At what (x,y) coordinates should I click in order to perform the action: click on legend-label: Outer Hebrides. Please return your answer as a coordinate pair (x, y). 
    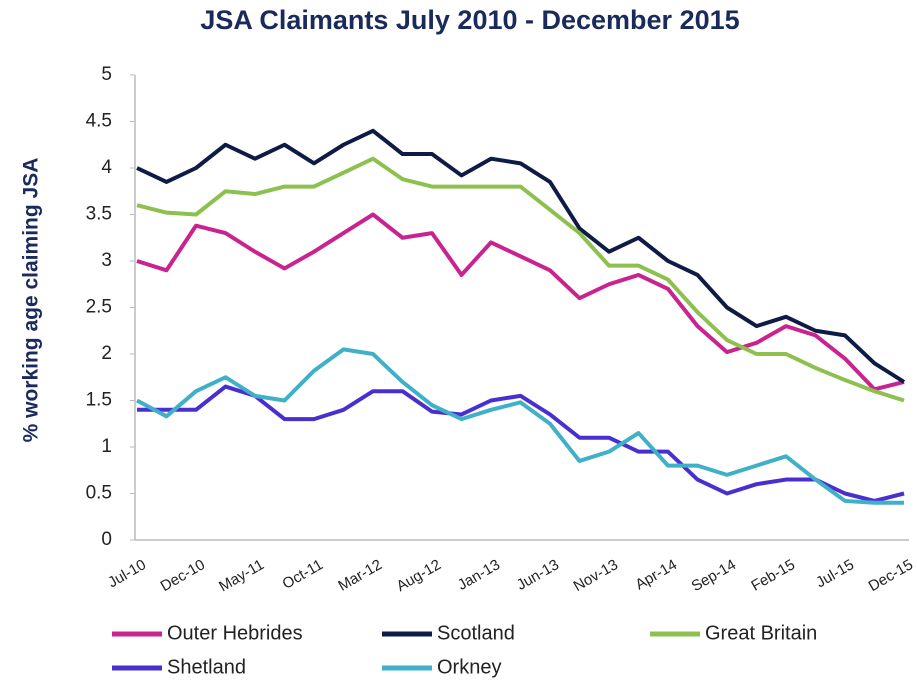
    Looking at the image, I should click on (235, 633).